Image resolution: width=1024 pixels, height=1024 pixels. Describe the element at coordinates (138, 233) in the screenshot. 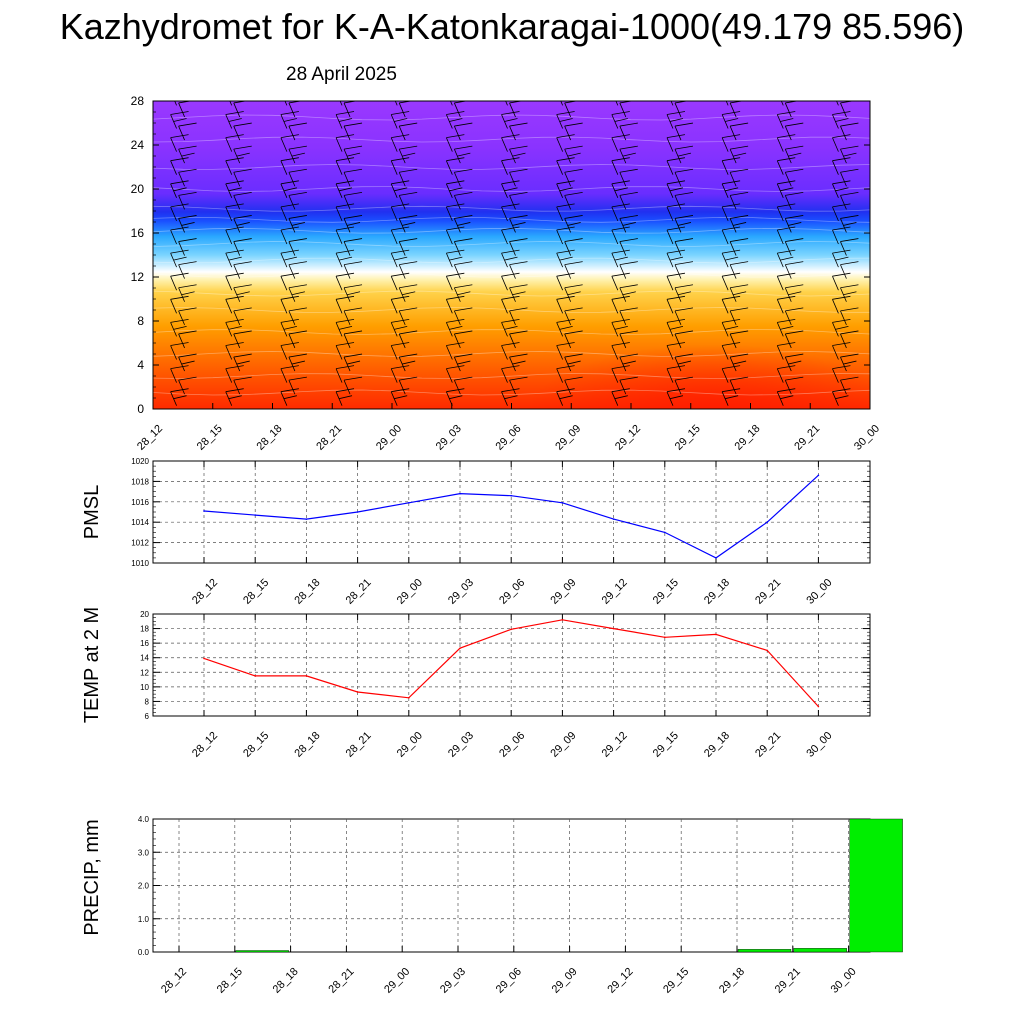

I see `y-tick-label: 16` at that location.